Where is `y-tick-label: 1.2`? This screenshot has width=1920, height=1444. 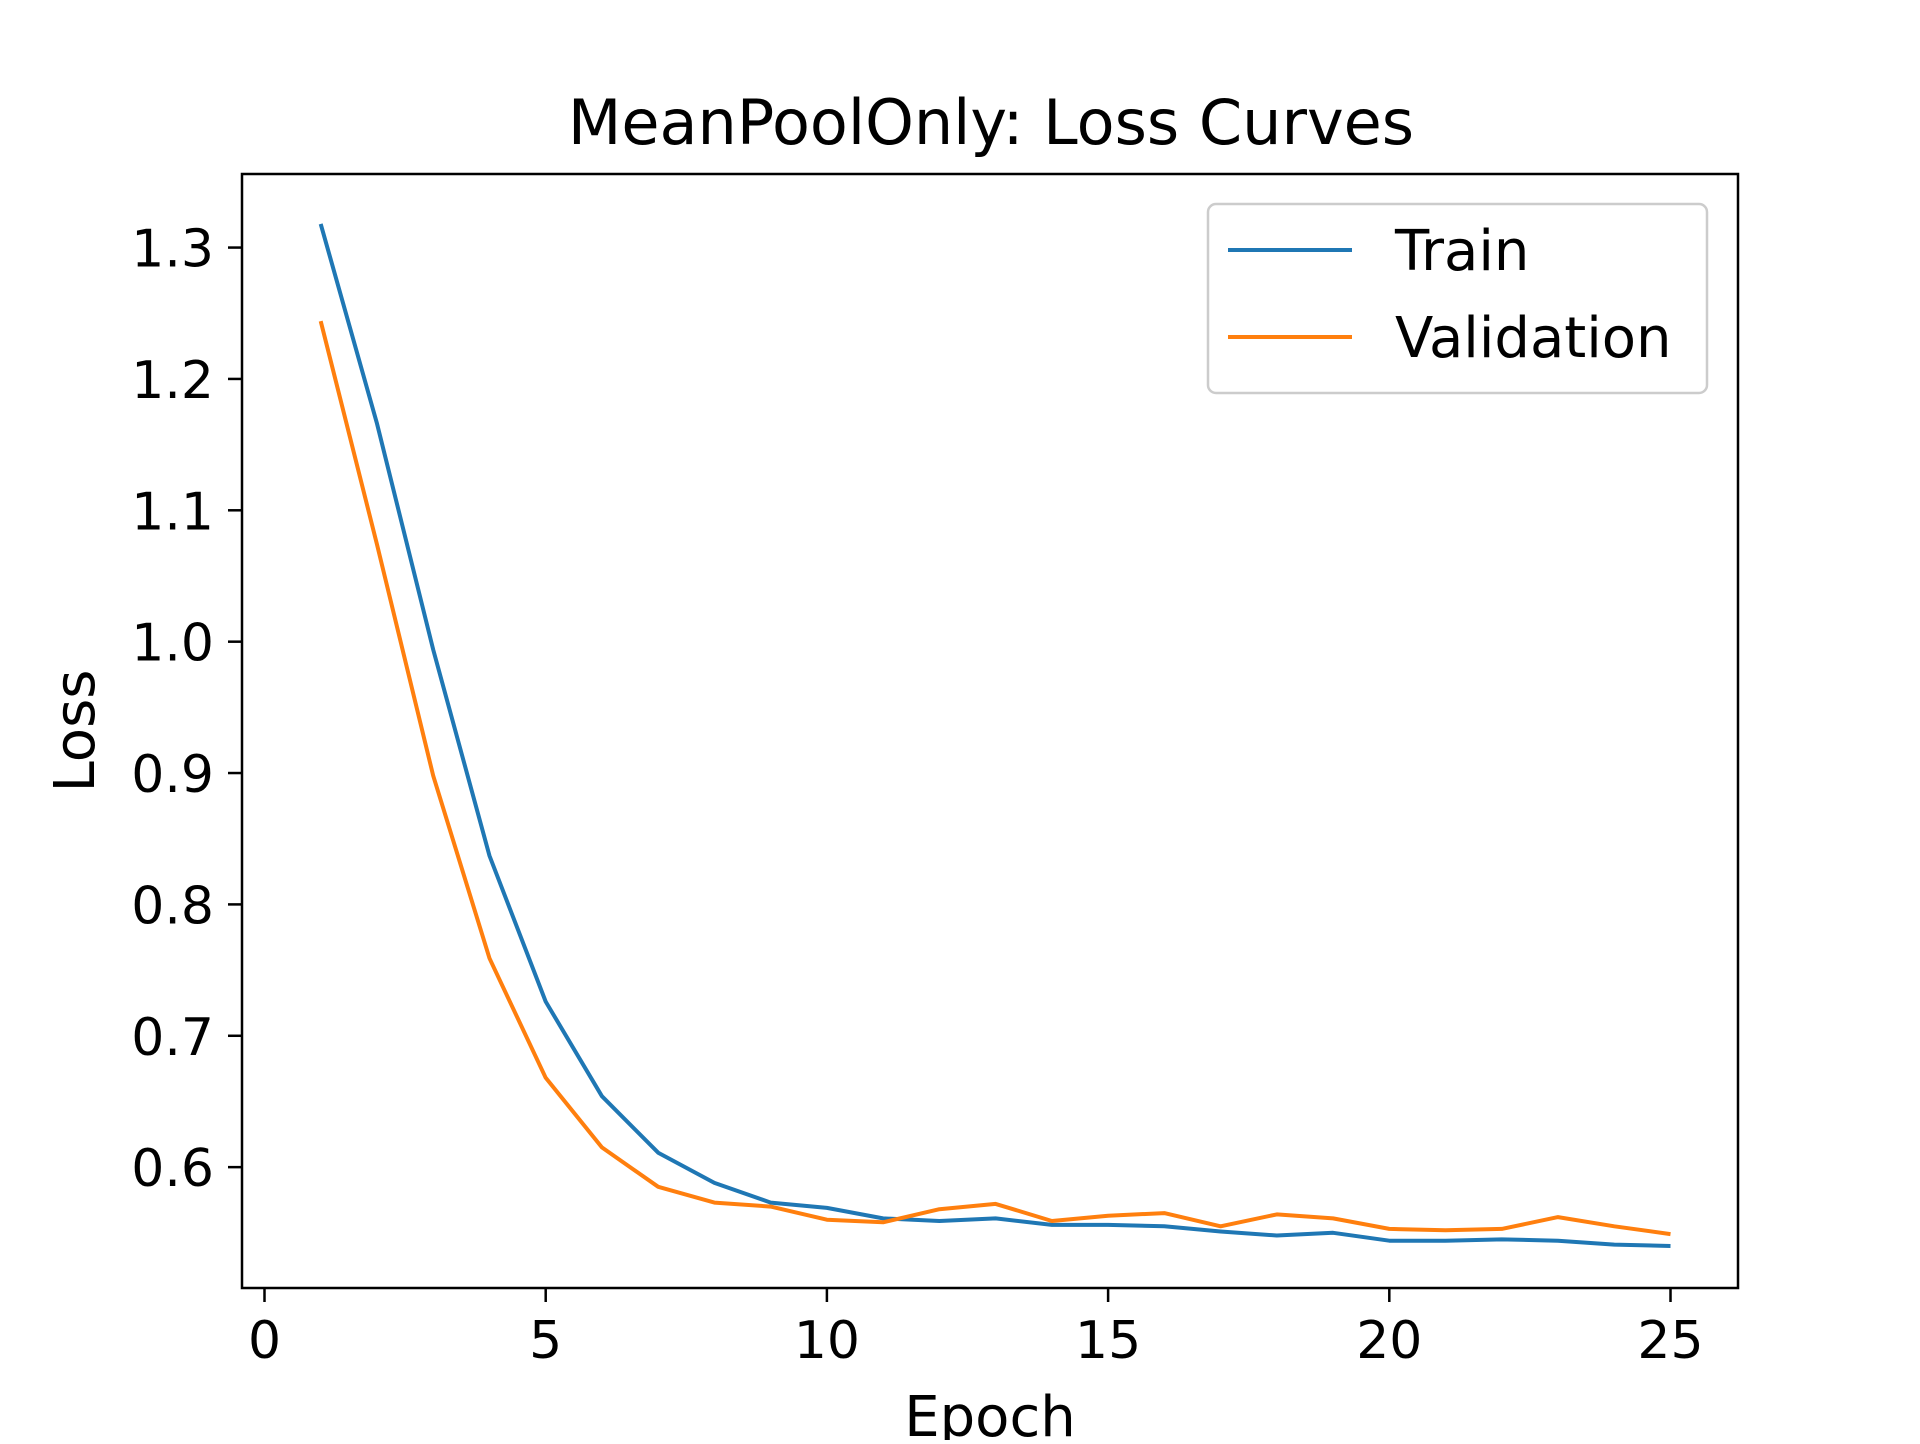 y-tick-label: 1.2 is located at coordinates (172, 381).